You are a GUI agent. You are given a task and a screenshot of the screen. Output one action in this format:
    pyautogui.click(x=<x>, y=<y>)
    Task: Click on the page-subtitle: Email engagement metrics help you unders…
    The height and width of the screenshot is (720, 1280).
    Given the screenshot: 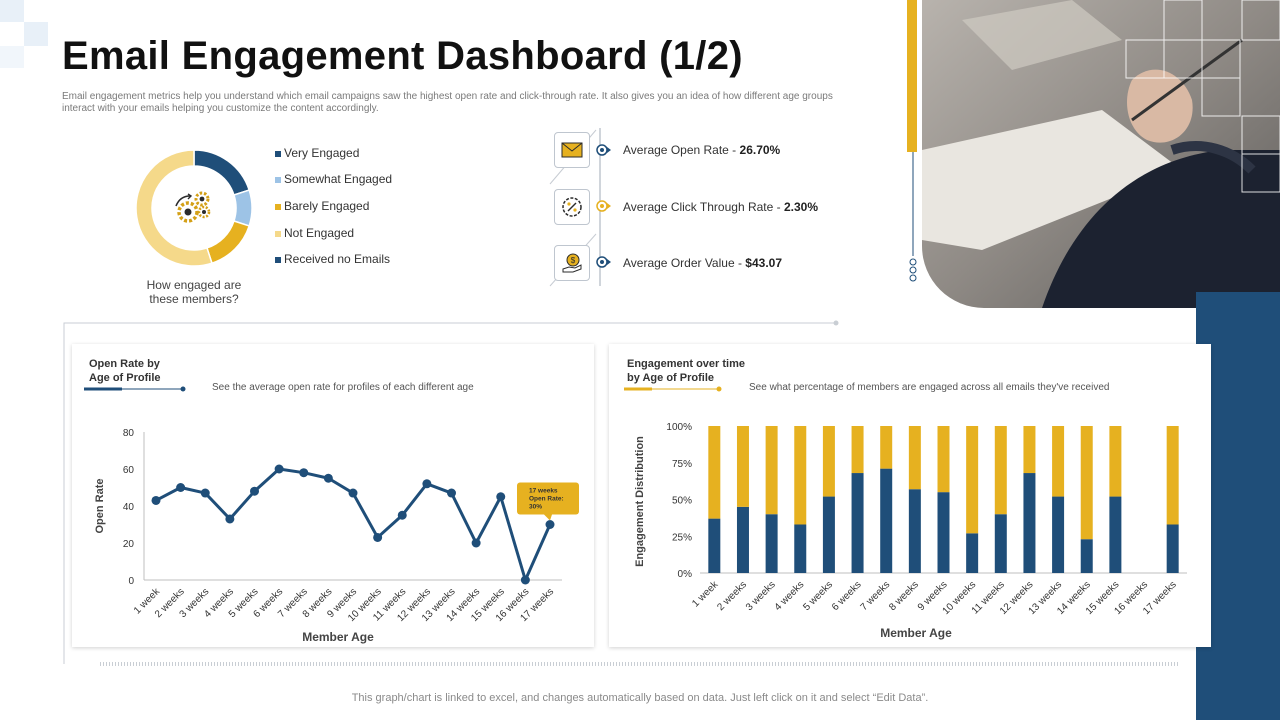 What is the action you would take?
    pyautogui.click(x=447, y=102)
    